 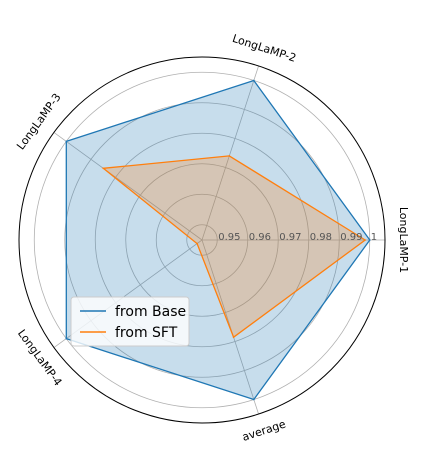 I want to click on axis-label-2: LongLaMP-3, so click(x=39, y=121).